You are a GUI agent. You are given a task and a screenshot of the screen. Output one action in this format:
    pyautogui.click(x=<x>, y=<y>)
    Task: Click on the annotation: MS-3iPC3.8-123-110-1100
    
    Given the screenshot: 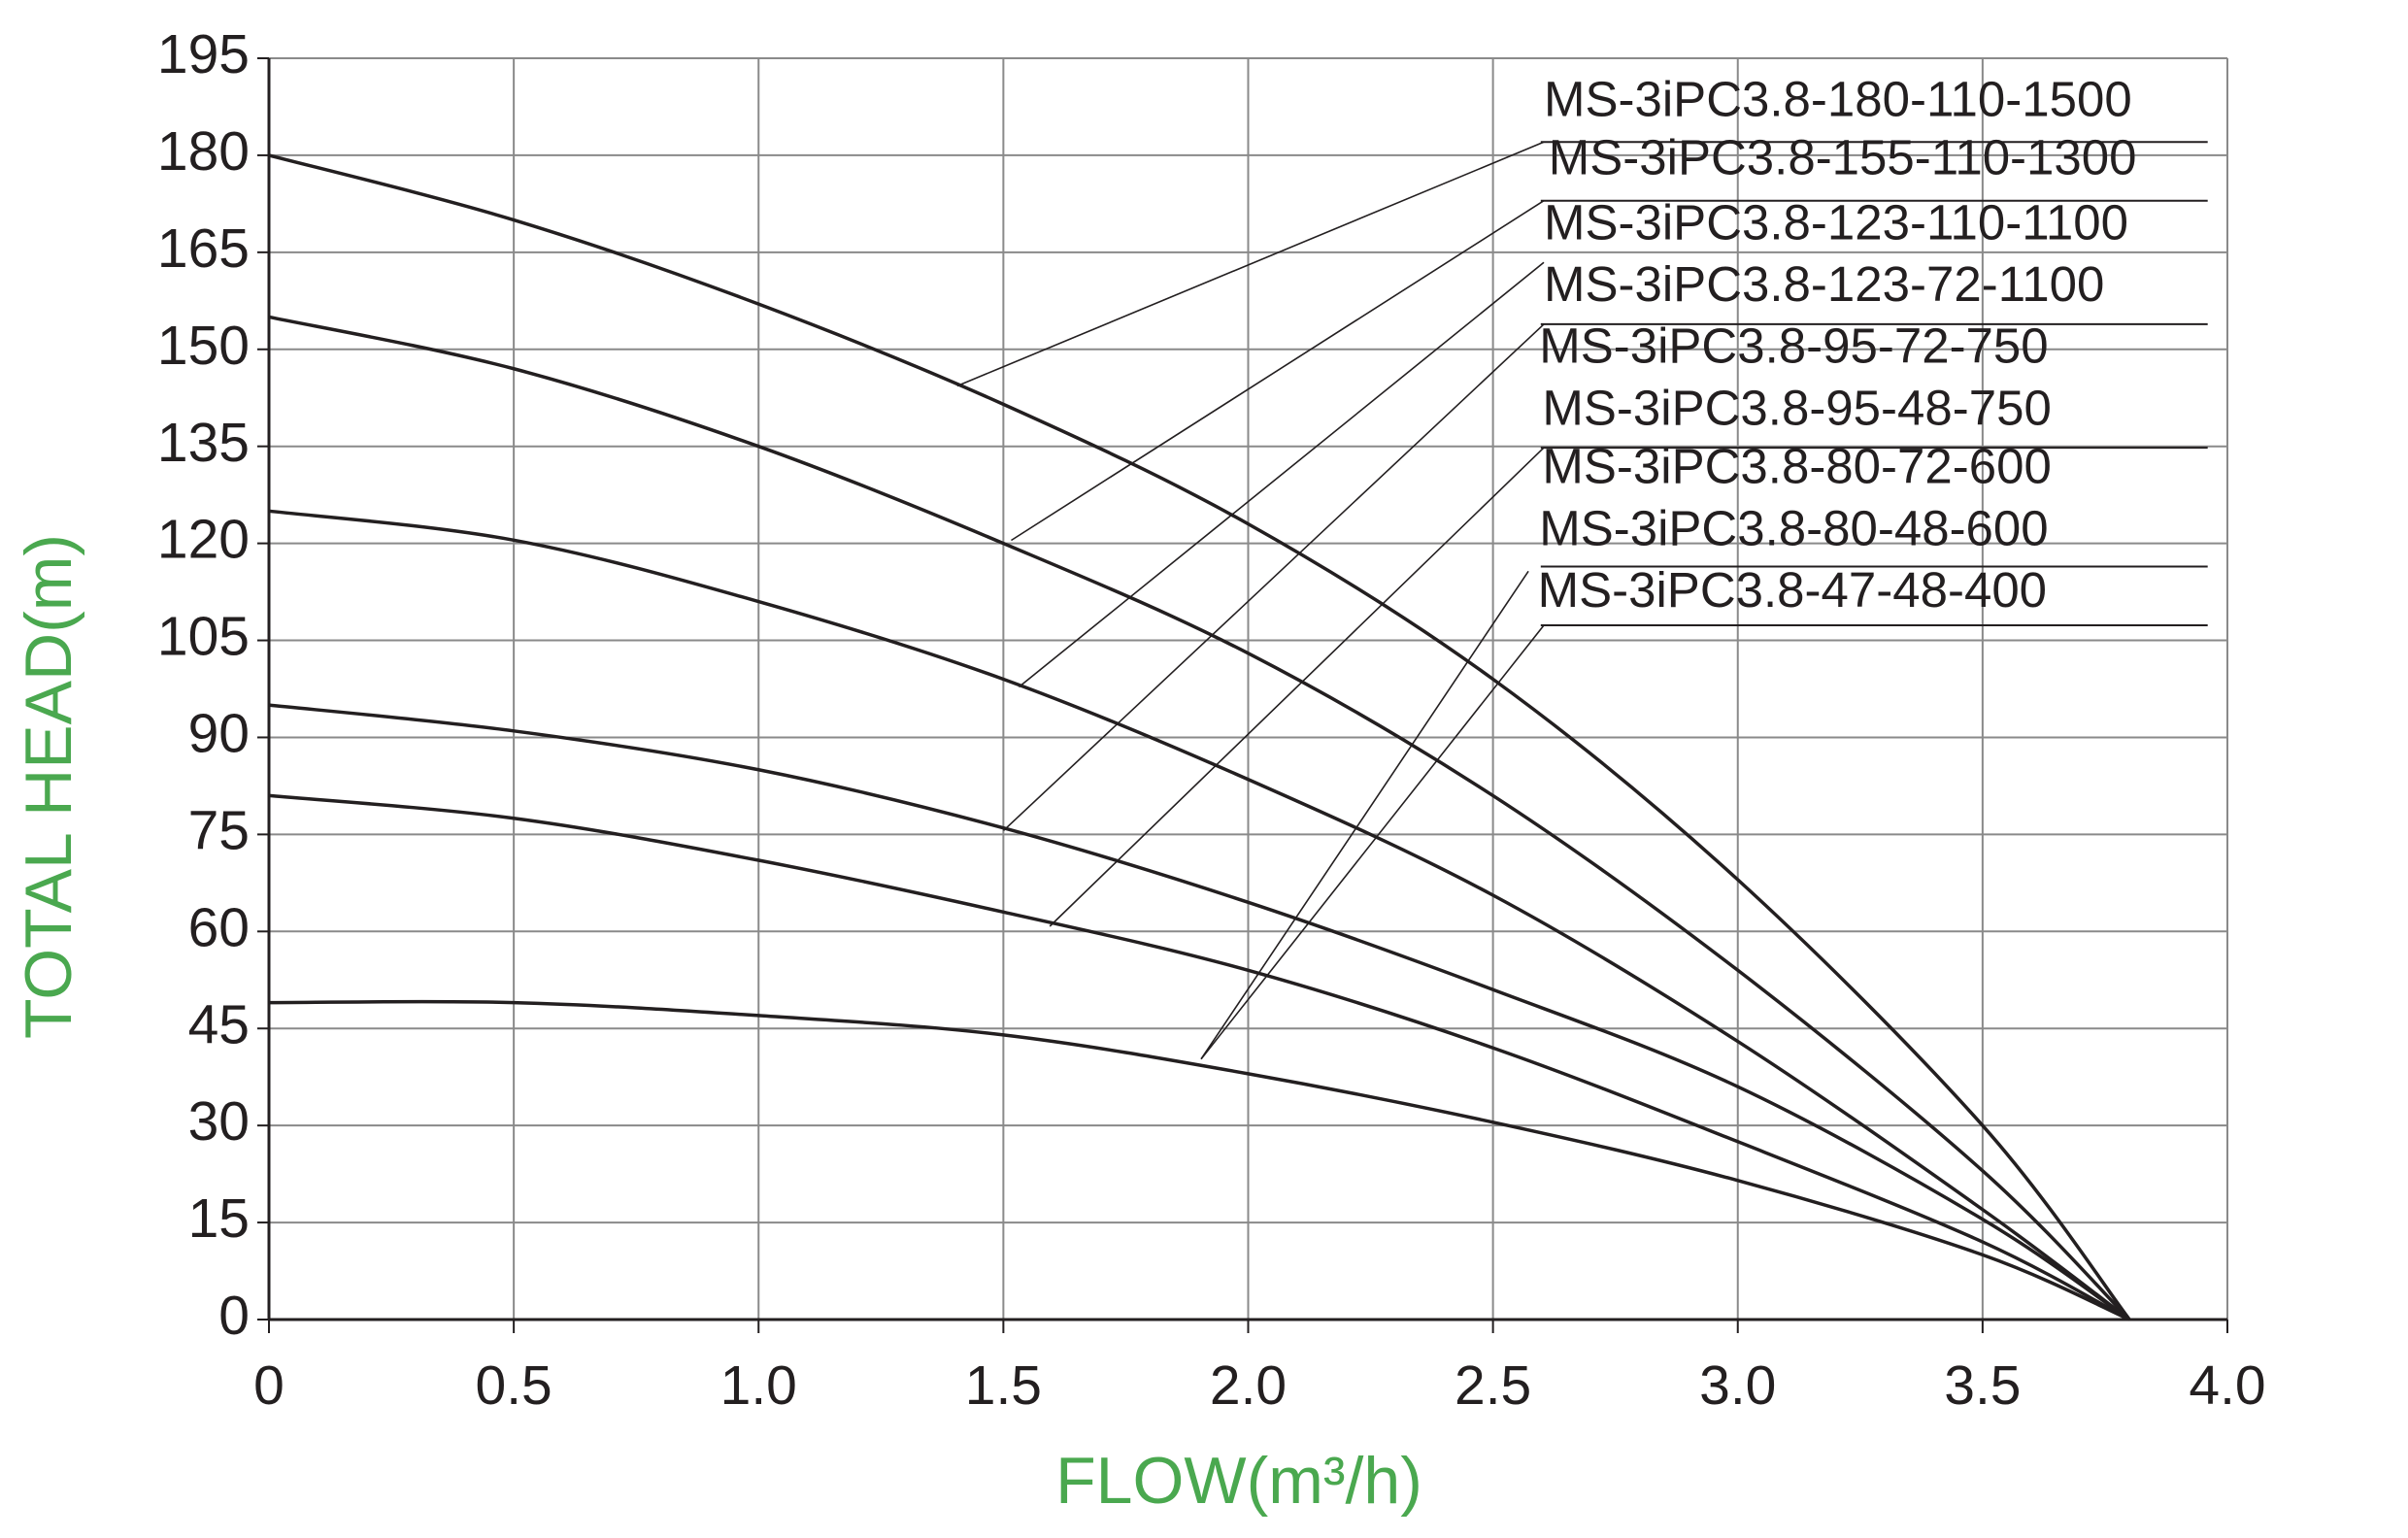 What is the action you would take?
    pyautogui.click(x=1836, y=222)
    